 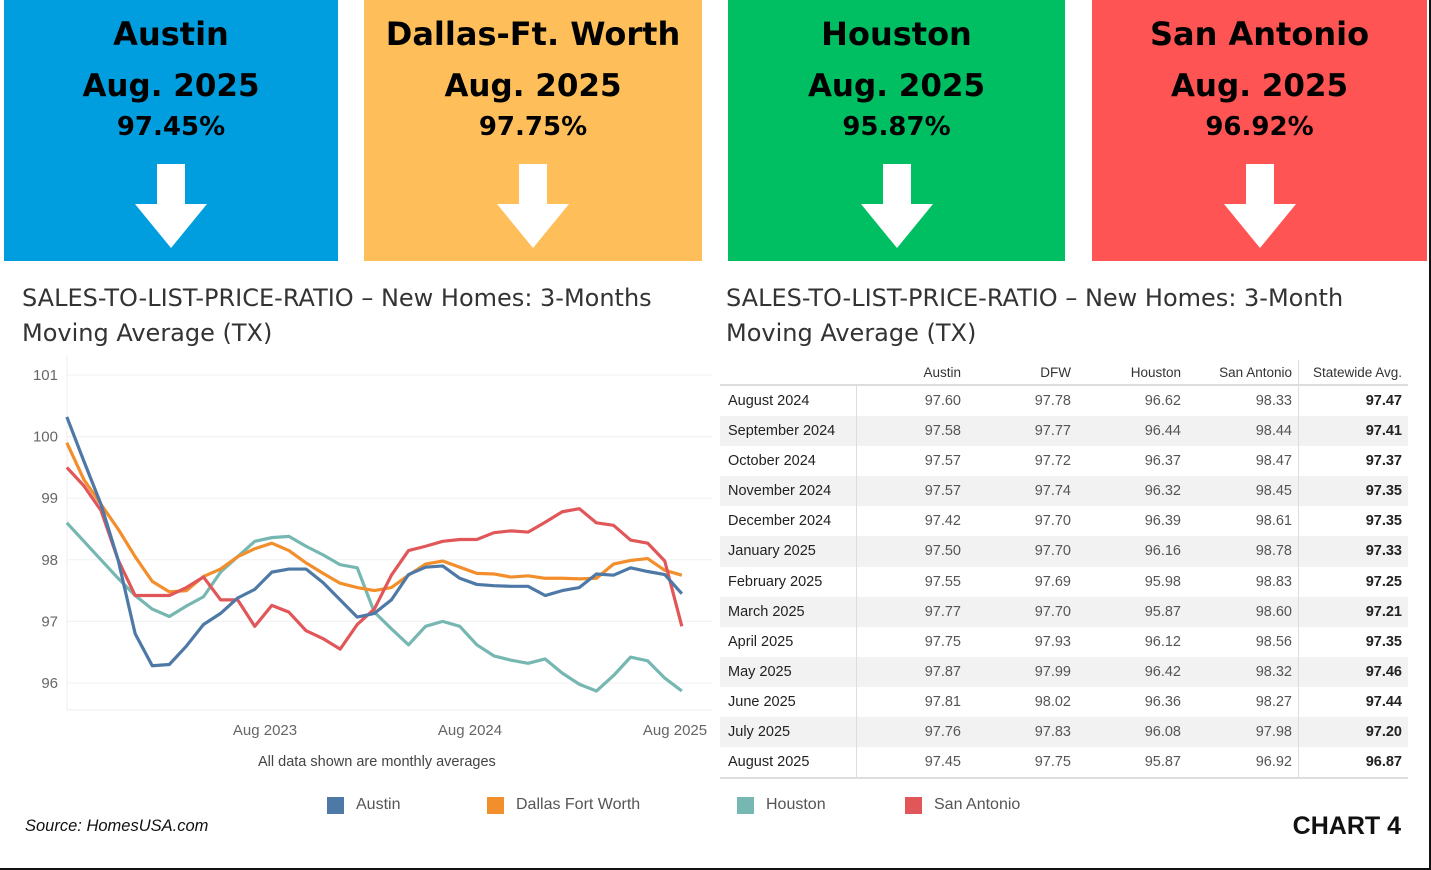 I want to click on column-header: Austin, so click(x=942, y=372).